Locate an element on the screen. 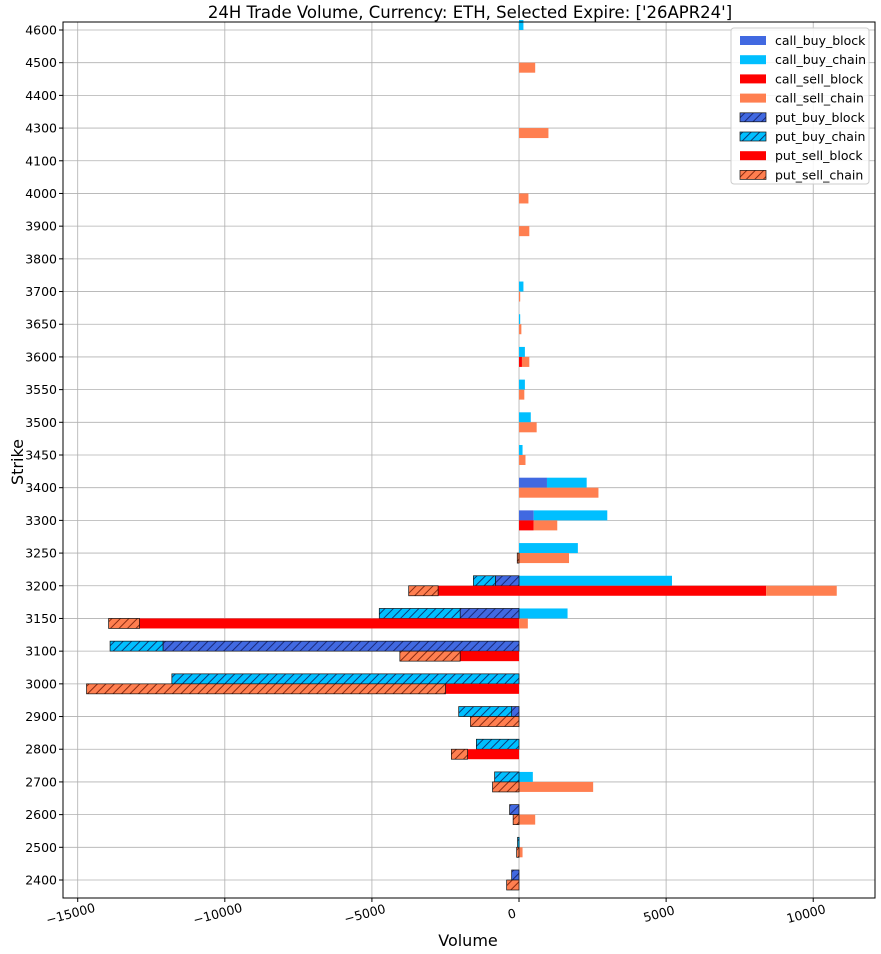 This screenshot has height=954, width=881. x-tick-label: −15000 is located at coordinates (70, 914).